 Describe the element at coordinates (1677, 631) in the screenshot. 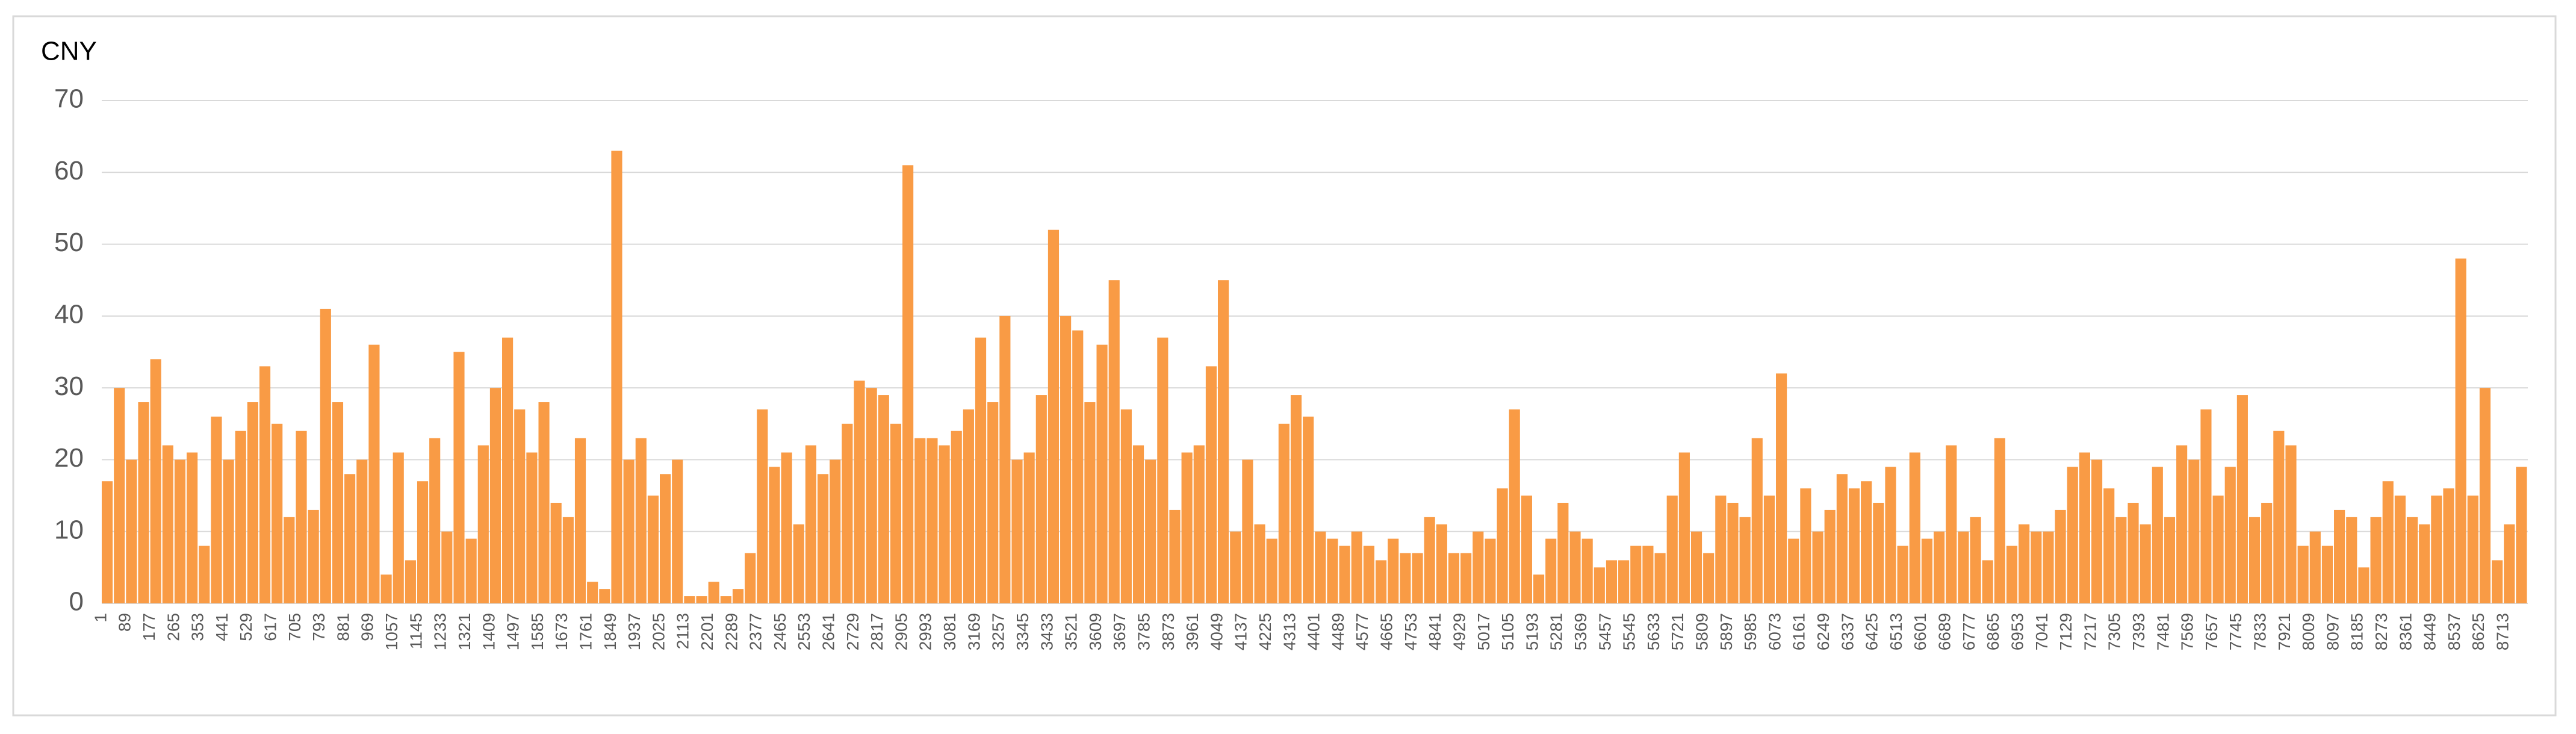

I see `x-tick-label: 5721` at that location.